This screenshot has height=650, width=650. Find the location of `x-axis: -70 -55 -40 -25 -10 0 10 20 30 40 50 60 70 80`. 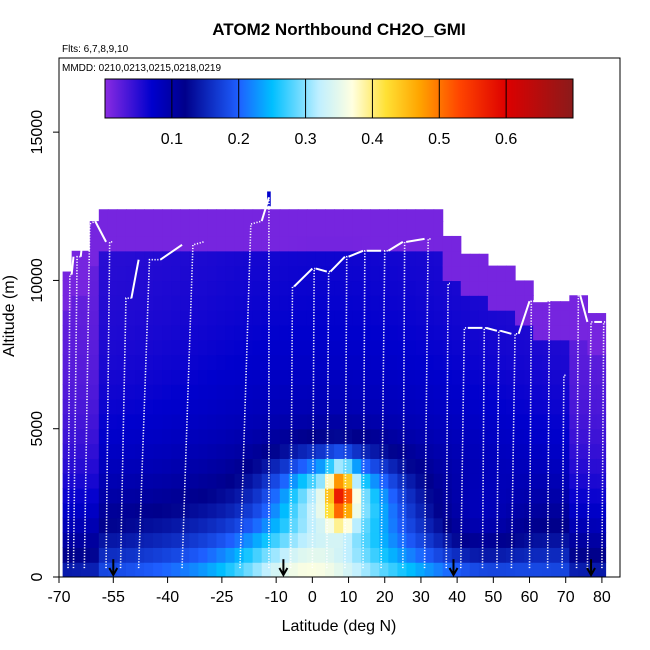

x-axis: -70 -55 -40 -25 -10 0 10 20 30 40 50 60 70 80 is located at coordinates (329, 591).